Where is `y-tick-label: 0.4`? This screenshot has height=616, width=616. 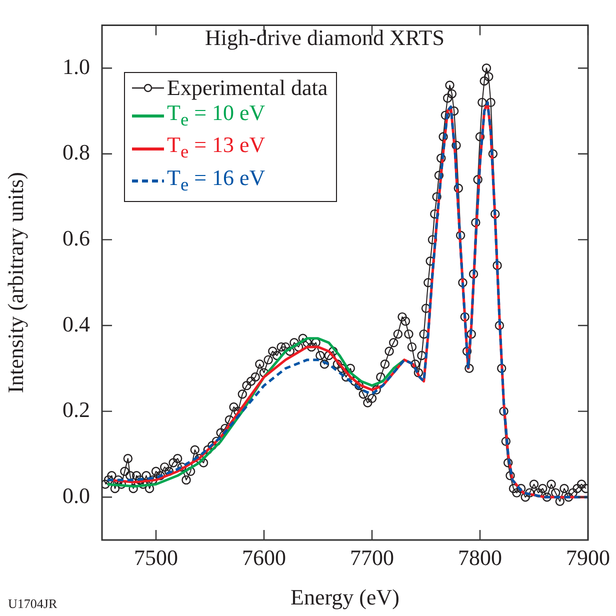 y-tick-label: 0.4 is located at coordinates (76, 323).